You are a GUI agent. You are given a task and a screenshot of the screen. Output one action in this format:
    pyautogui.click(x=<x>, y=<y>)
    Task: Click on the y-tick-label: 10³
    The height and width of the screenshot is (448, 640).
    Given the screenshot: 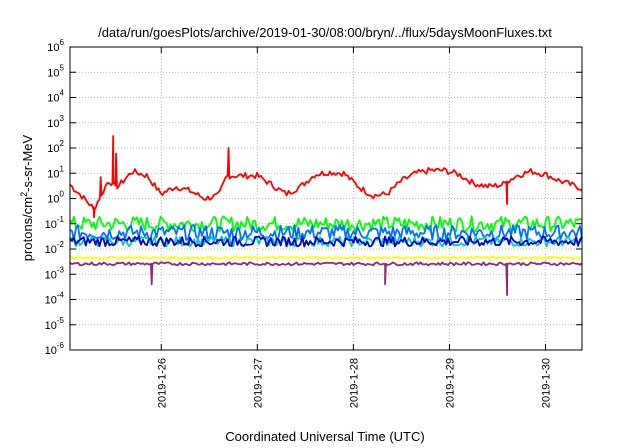 What is the action you would take?
    pyautogui.click(x=55, y=122)
    